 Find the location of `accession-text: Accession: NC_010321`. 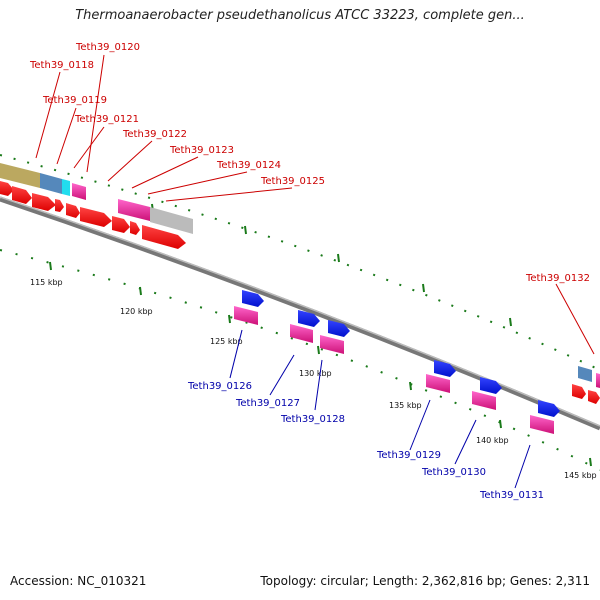

accession-text: Accession: NC_010321 is located at coordinates (78, 581).